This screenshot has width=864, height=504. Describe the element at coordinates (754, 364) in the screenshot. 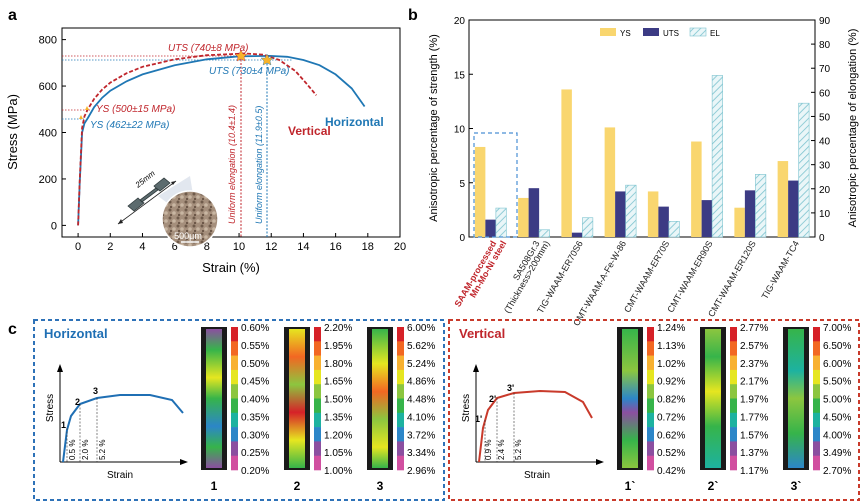

I see `colorbar-label: 2.37%` at that location.